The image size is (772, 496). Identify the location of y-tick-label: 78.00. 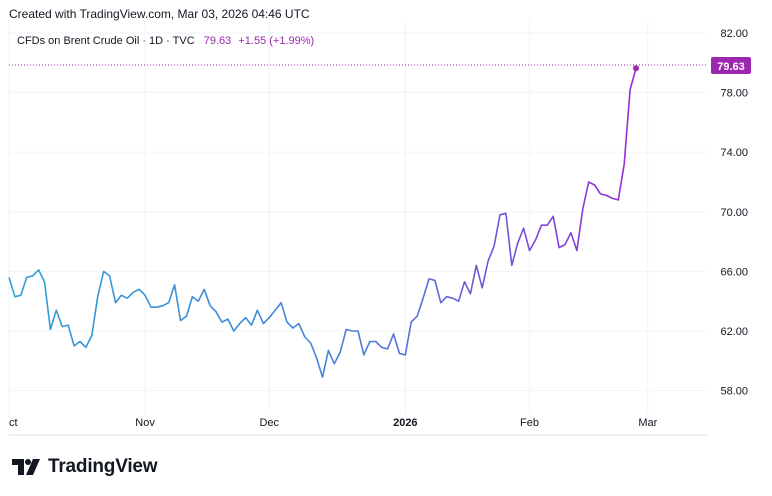
(734, 94).